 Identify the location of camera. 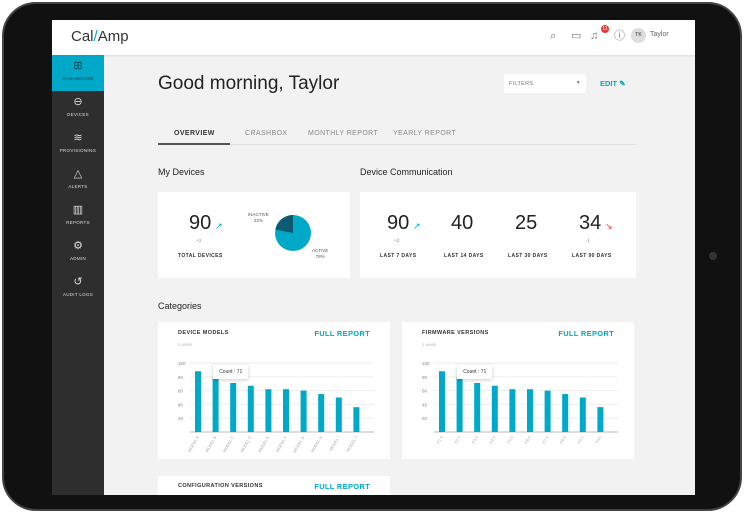
(713, 256).